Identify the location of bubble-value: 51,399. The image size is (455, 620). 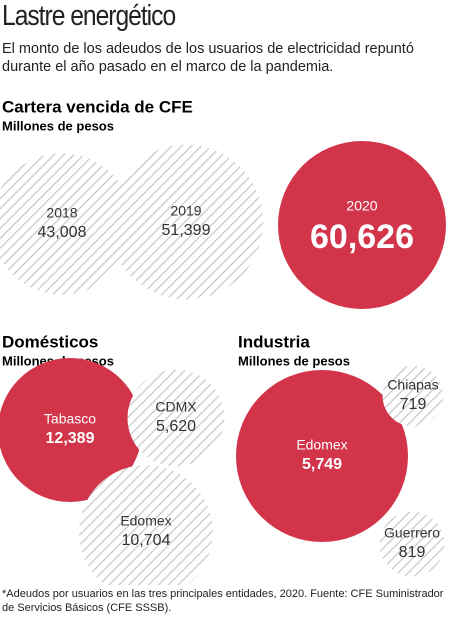
(186, 230).